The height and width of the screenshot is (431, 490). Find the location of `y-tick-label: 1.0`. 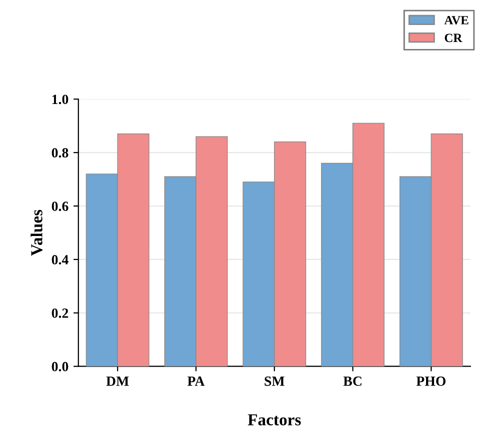

y-tick-label: 1.0 is located at coordinates (60, 99).